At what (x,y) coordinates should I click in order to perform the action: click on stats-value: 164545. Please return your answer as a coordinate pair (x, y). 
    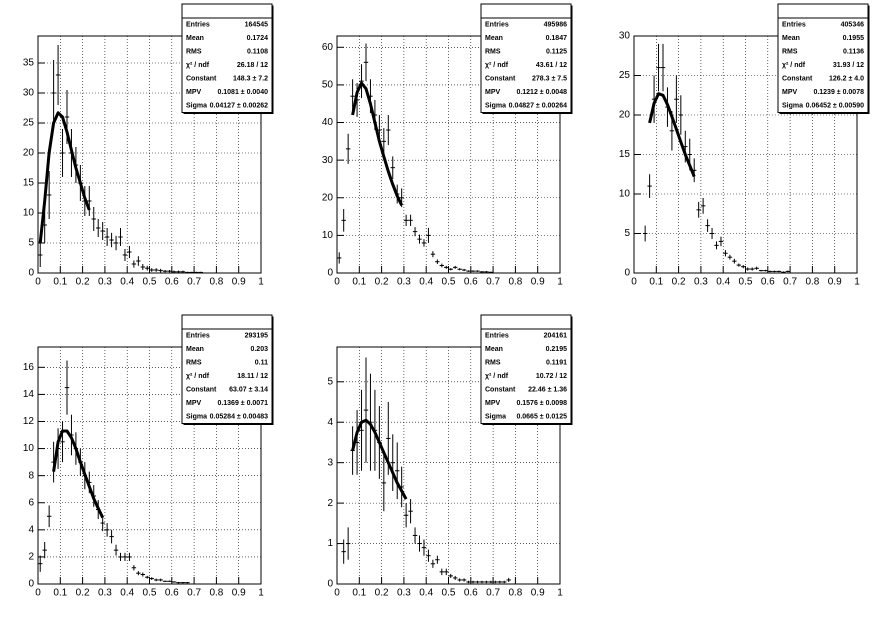
    Looking at the image, I should click on (256, 25).